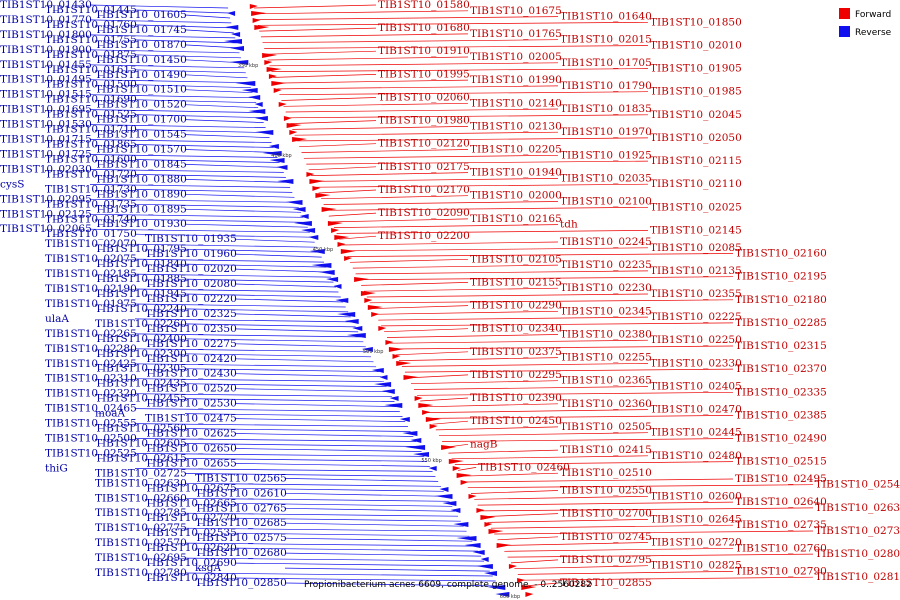 The image size is (900, 600). Describe the element at coordinates (606, 583) in the screenshot. I see `forward-gene-label: TIB1ST10_02855` at that location.